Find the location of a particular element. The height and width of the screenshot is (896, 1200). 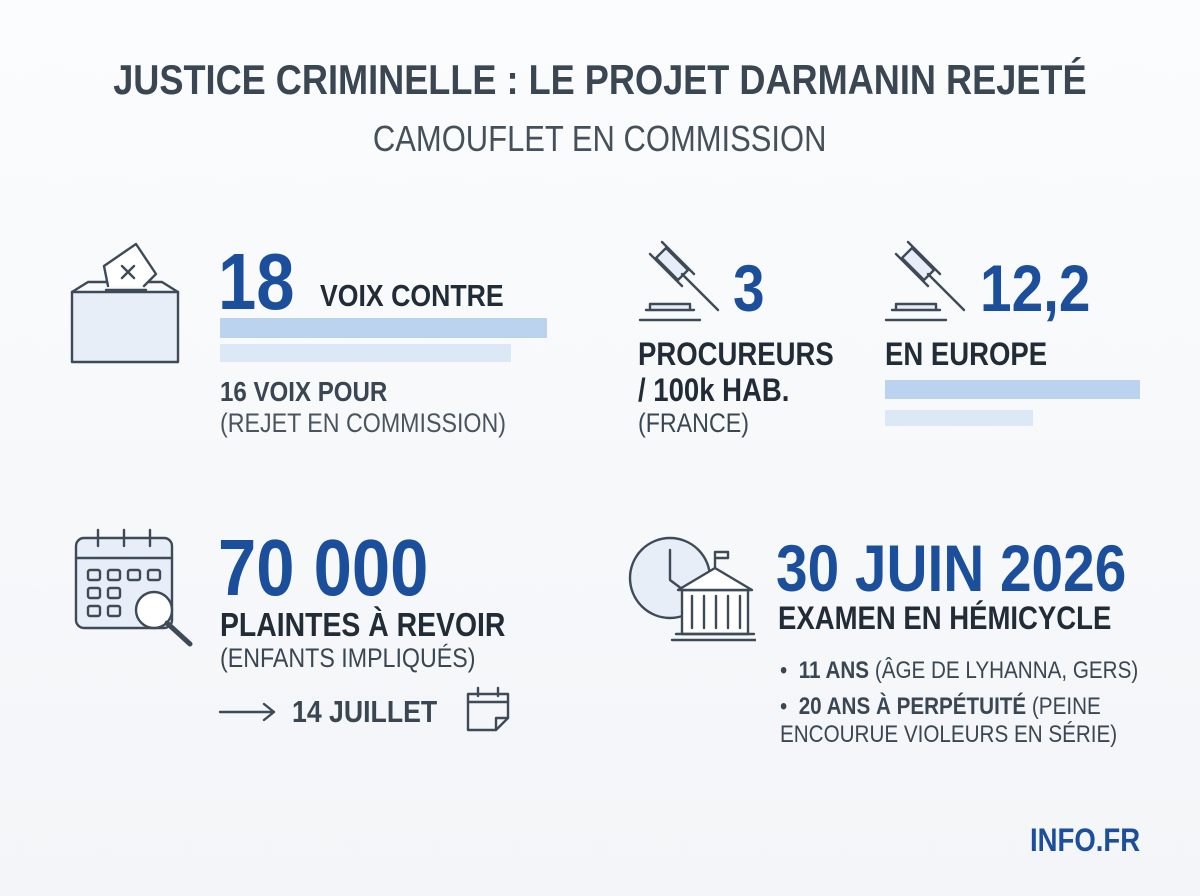

votes-against-label: VOIX CONTRE is located at coordinates (427, 296).